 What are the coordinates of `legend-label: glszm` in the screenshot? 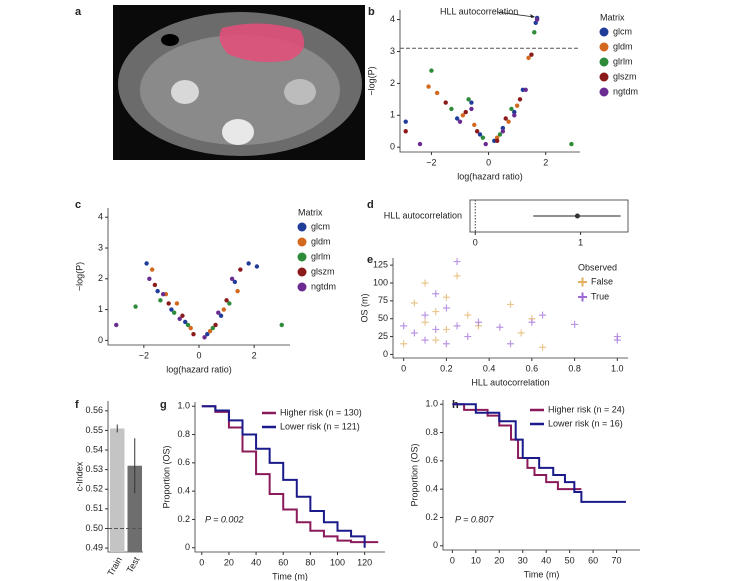 It's located at (323, 271).